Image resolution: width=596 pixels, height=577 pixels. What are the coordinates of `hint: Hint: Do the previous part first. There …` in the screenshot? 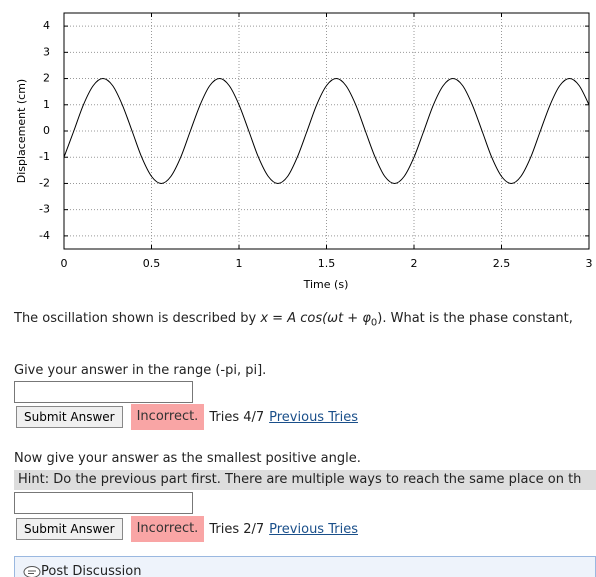 It's located at (305, 480).